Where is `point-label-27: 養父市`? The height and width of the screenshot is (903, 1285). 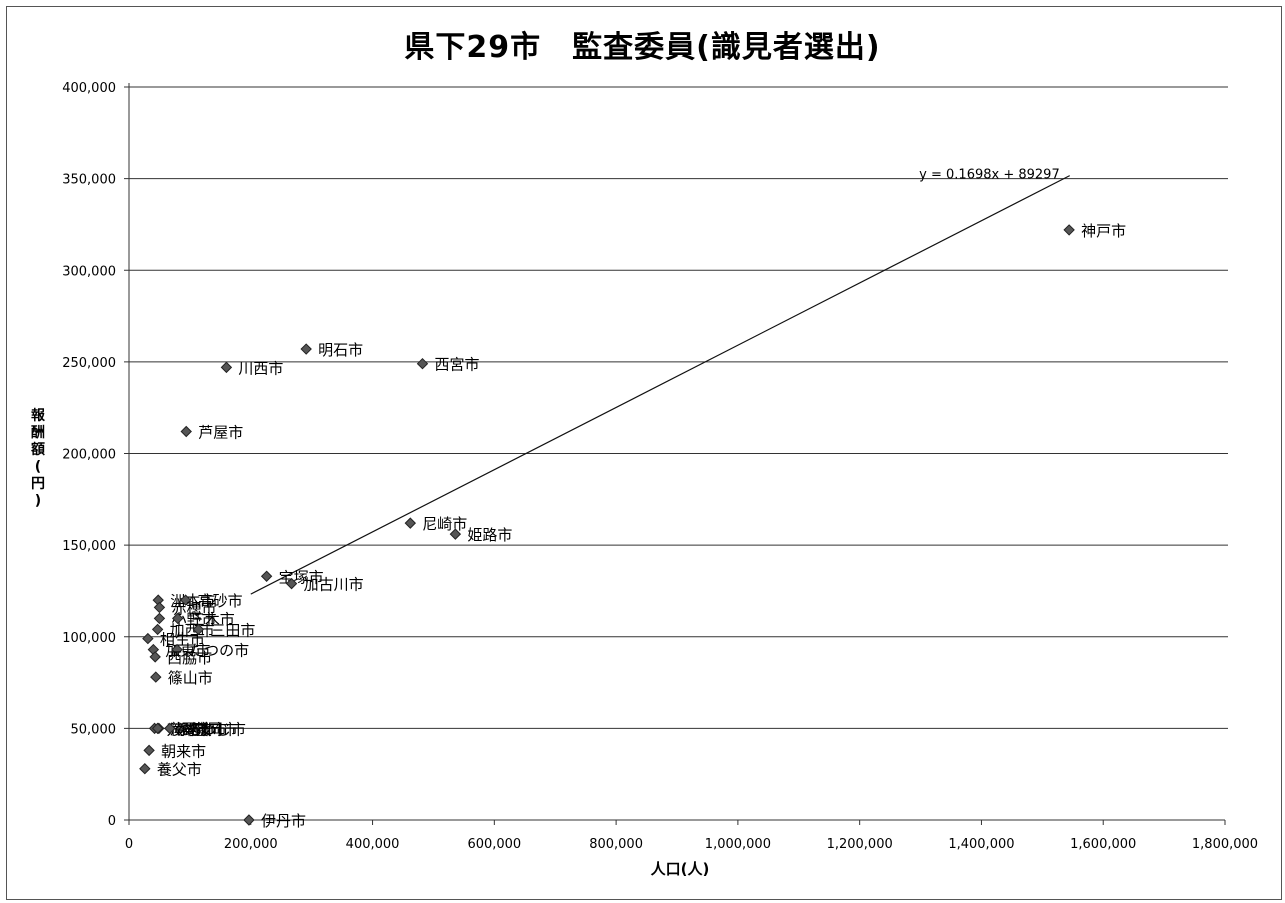
point-label-27: 養父市 is located at coordinates (179, 770).